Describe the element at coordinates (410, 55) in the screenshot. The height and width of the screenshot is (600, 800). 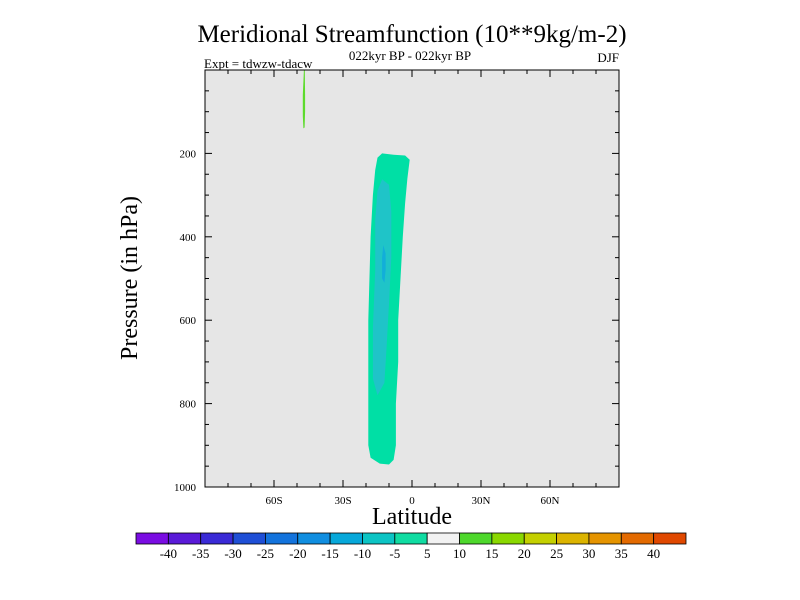
I see `chart-subtitle-center: 022kyr BP - 022kyr BP` at that location.